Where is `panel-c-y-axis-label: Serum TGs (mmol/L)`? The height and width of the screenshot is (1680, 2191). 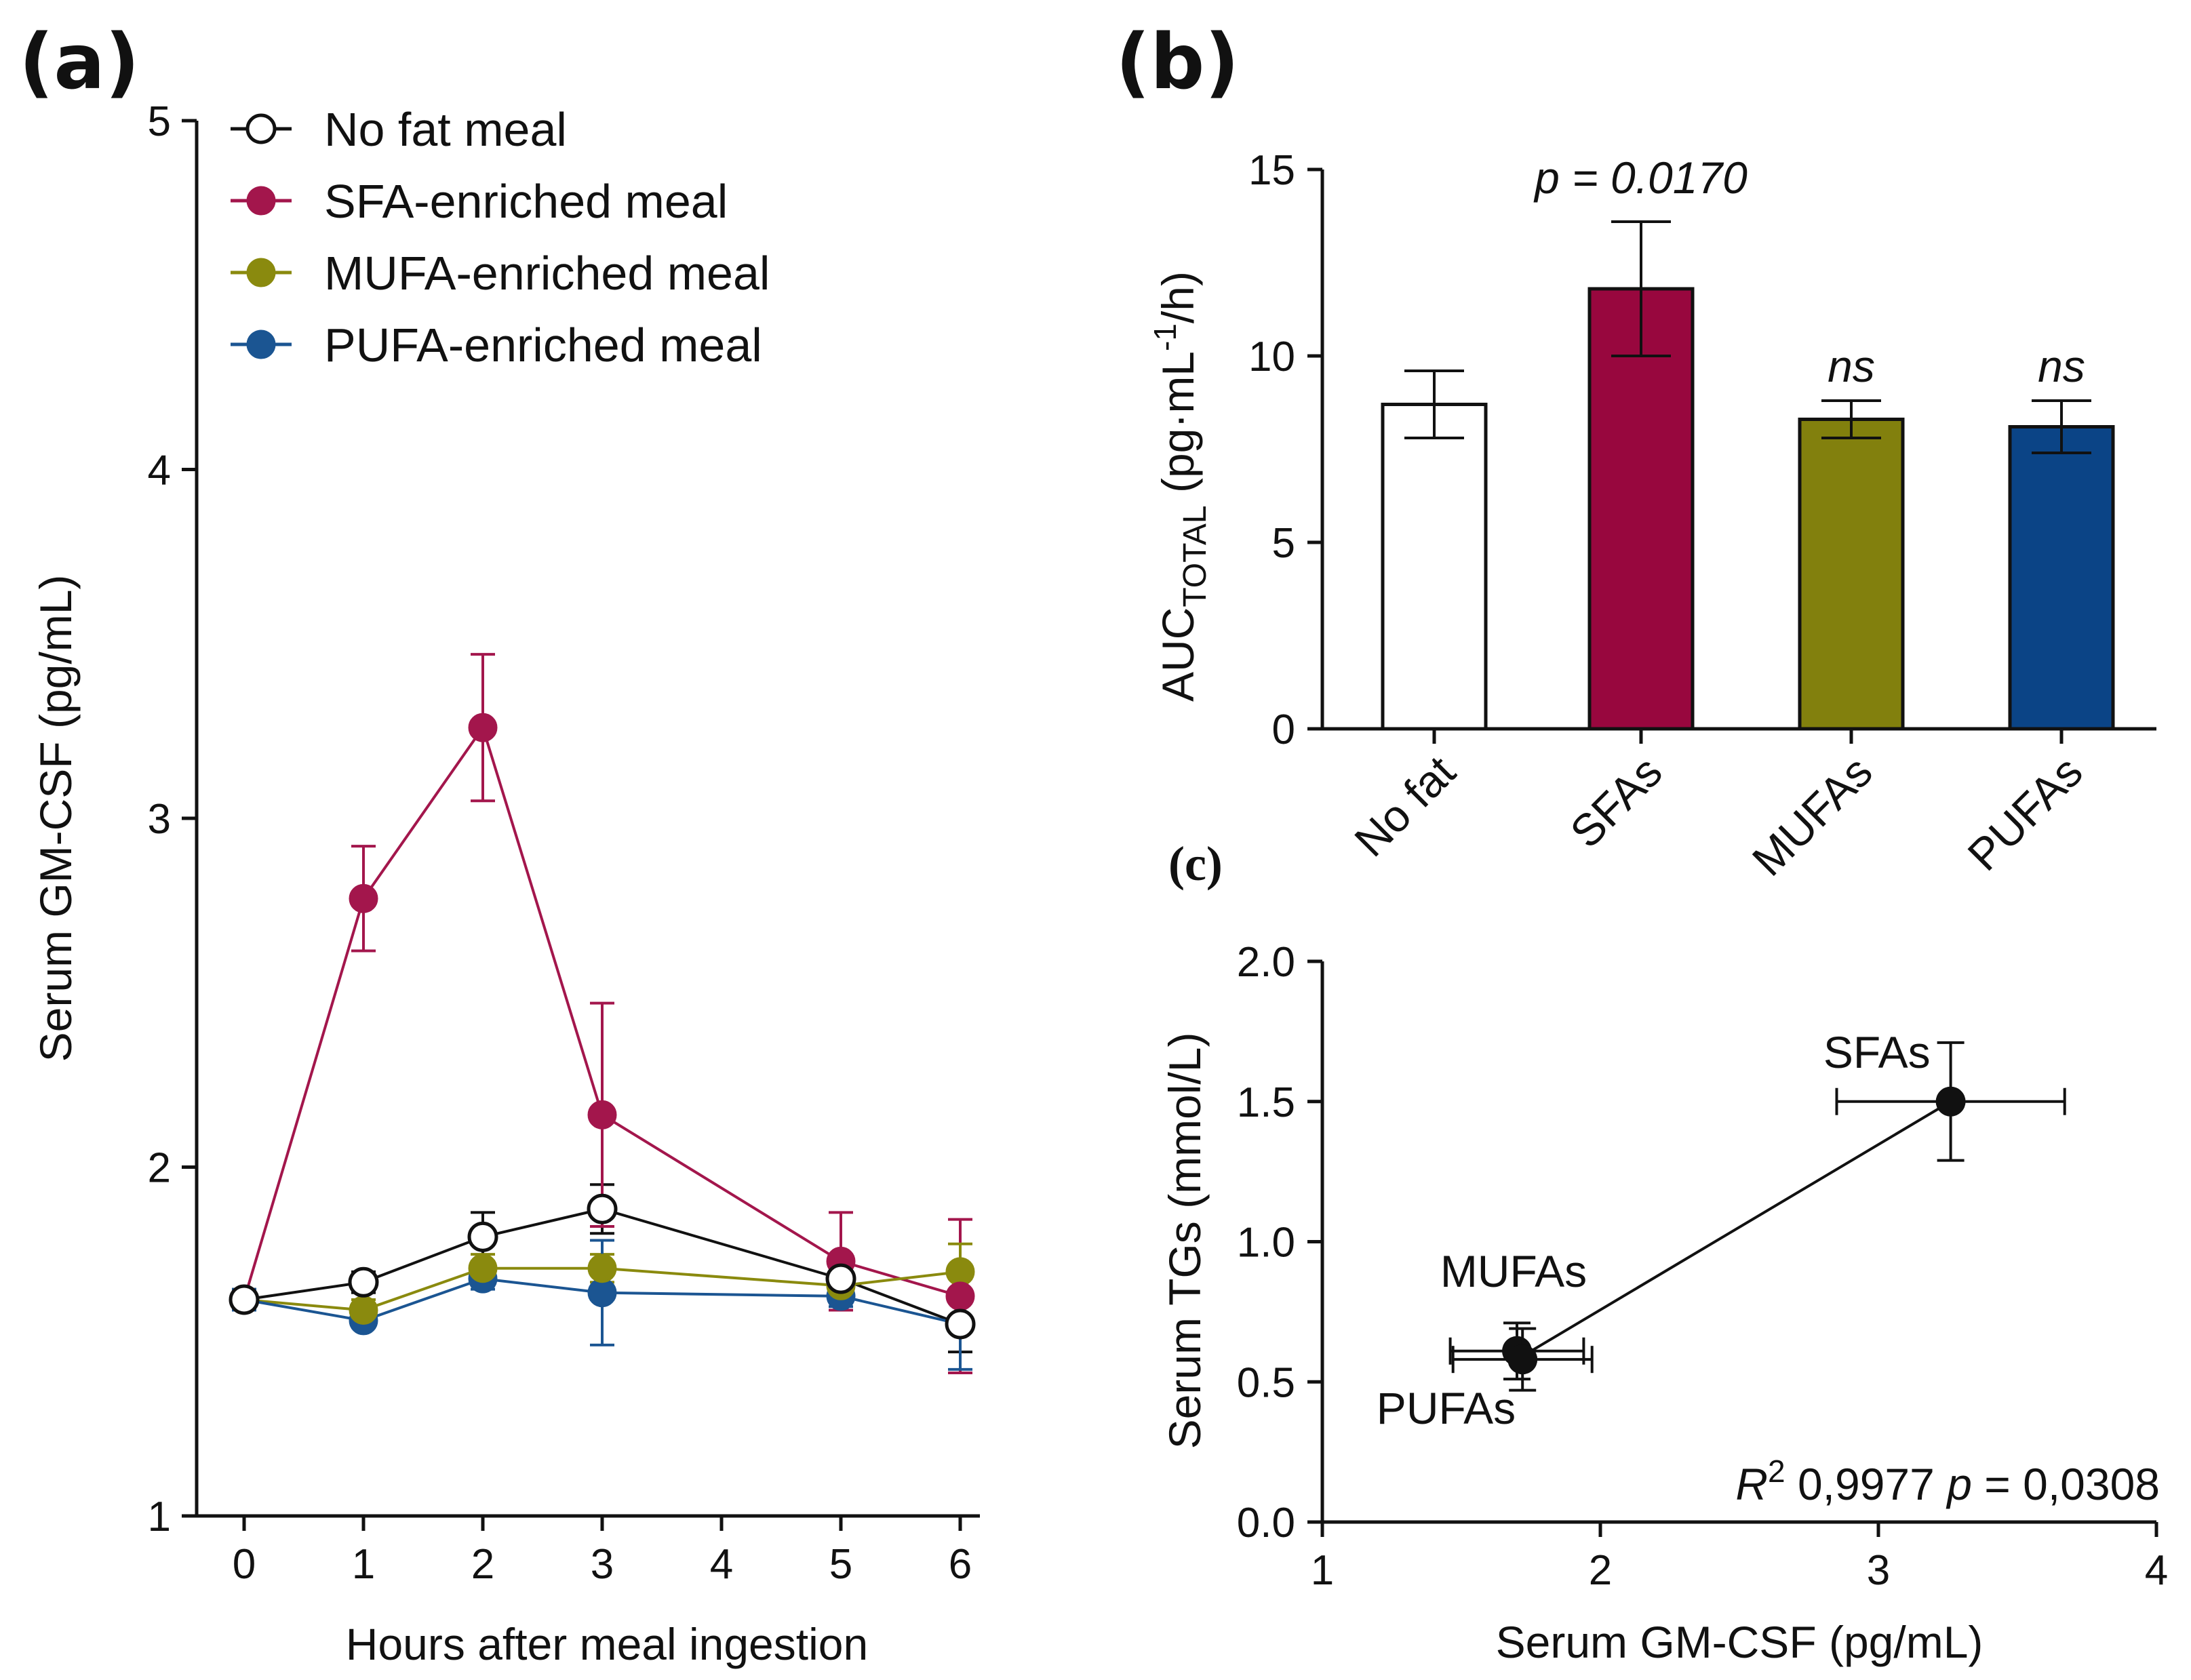
panel-c-y-axis-label: Serum TGs (mmol/L) is located at coordinates (1185, 1241).